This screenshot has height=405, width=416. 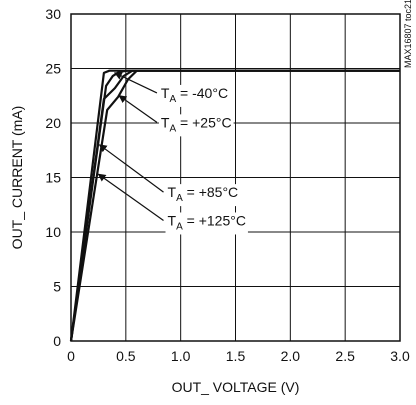 I want to click on x-tick-label: 2.0, so click(x=291, y=356).